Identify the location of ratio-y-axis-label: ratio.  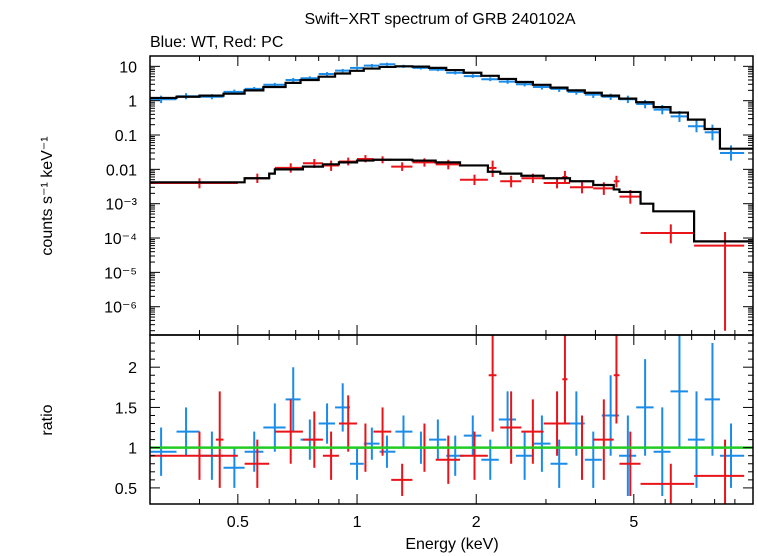
(47, 419).